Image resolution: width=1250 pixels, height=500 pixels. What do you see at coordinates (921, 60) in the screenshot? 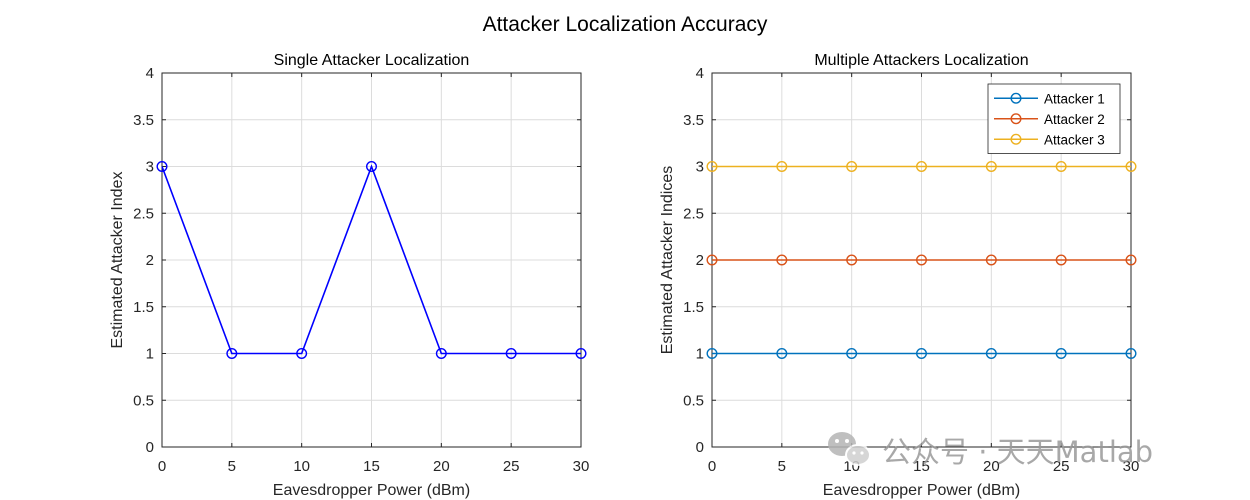
I see `chart-title: Multiple Attackers Localization` at bounding box center [921, 60].